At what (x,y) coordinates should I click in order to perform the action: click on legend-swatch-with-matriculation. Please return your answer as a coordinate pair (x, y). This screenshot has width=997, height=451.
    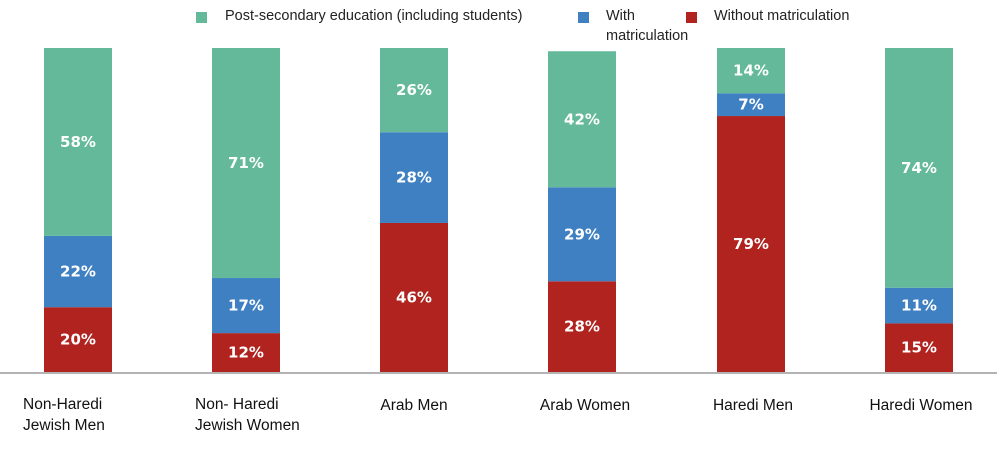
    Looking at the image, I should click on (583, 17).